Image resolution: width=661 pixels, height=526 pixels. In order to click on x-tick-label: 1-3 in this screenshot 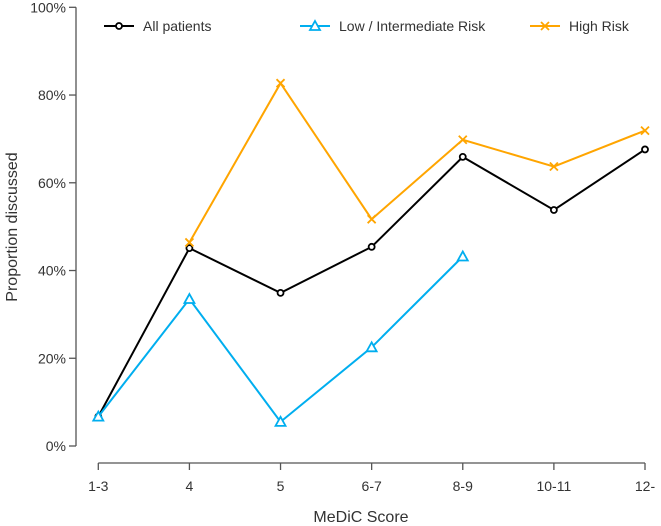, I will do `click(98, 486)`.